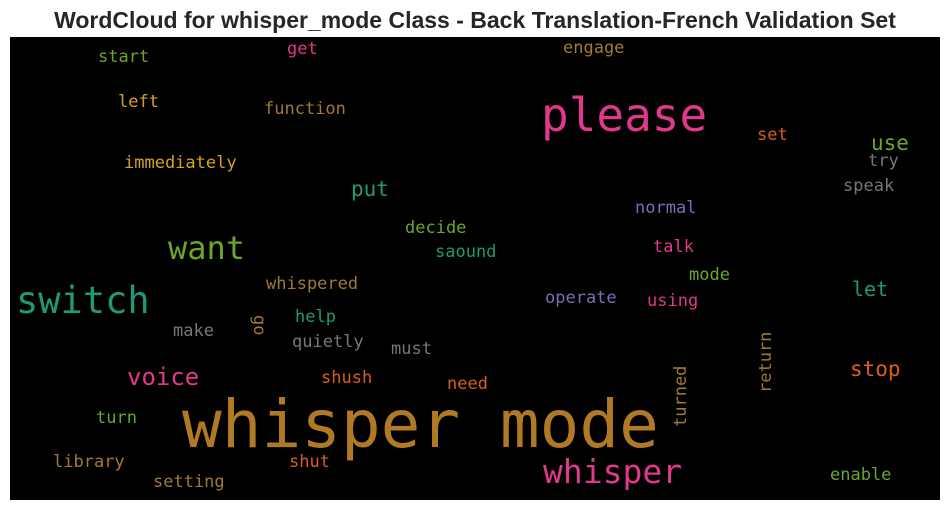 This screenshot has height=511, width=950. I want to click on word-whisper: whisper, so click(612, 471).